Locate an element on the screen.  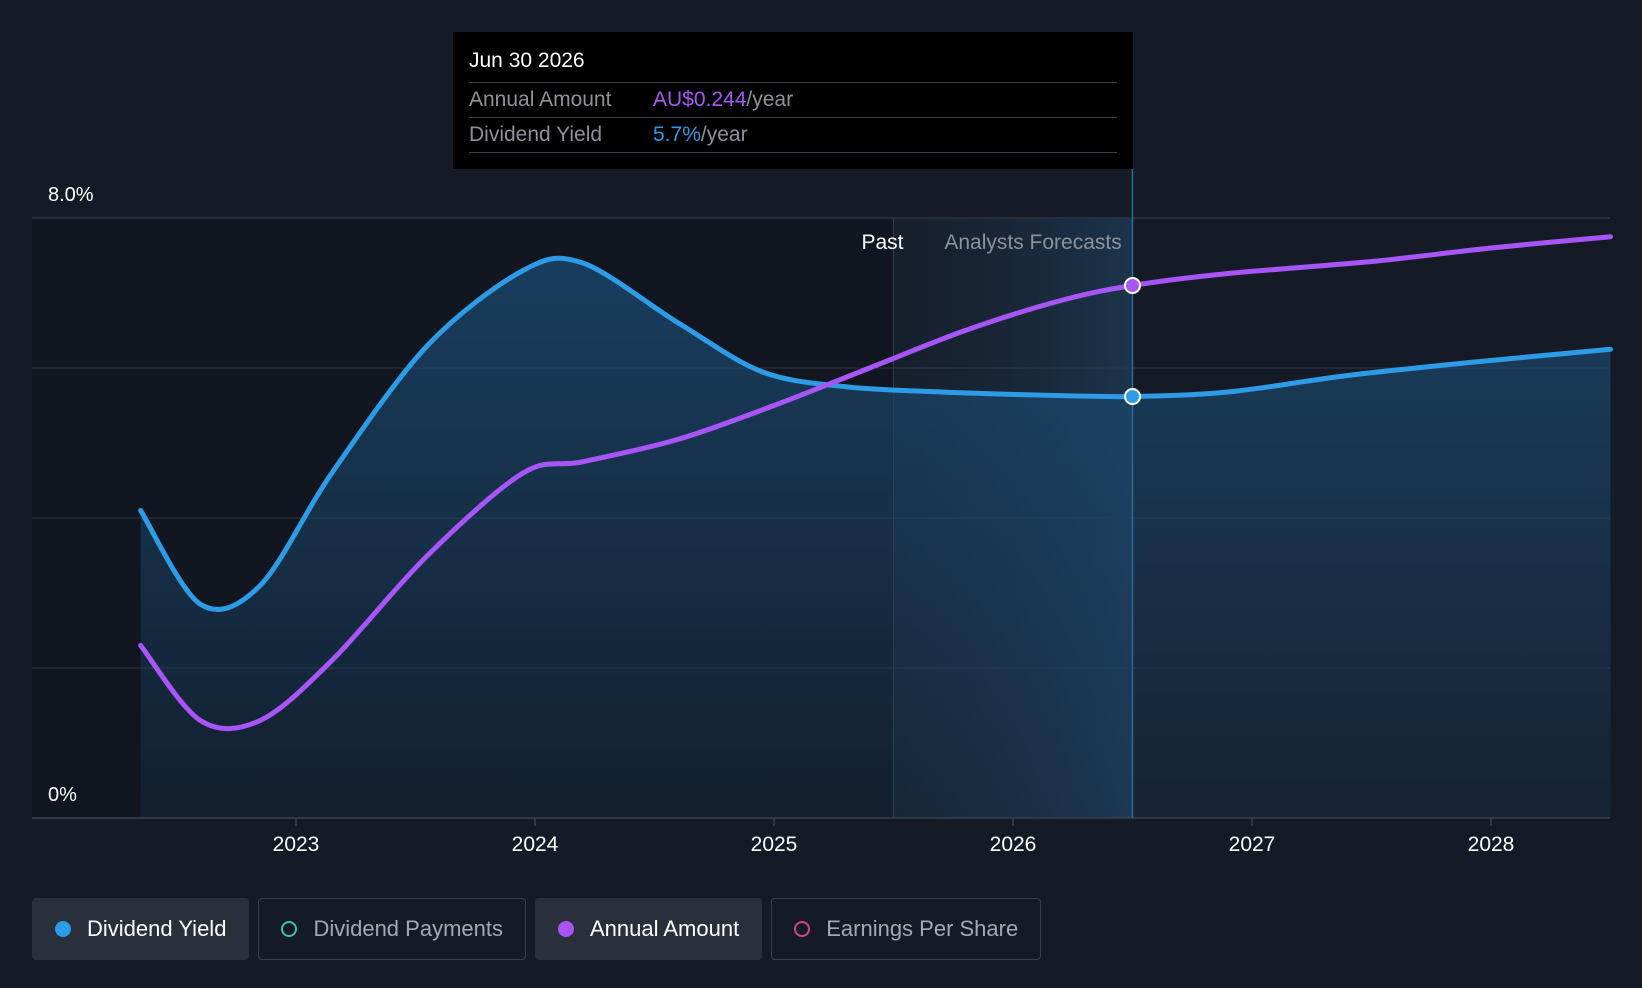
legend-label: Annual Amount is located at coordinates (664, 928).